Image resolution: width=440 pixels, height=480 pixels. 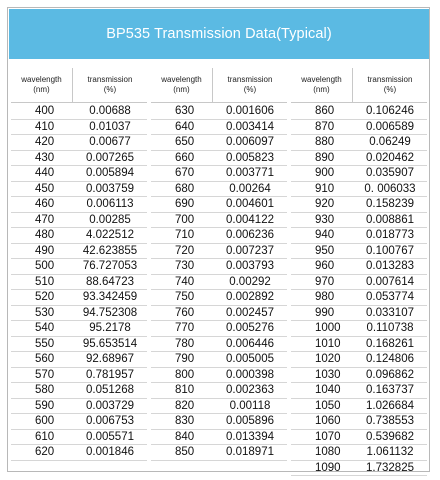 I want to click on transmission-cell: 0.018773, so click(x=390, y=235).